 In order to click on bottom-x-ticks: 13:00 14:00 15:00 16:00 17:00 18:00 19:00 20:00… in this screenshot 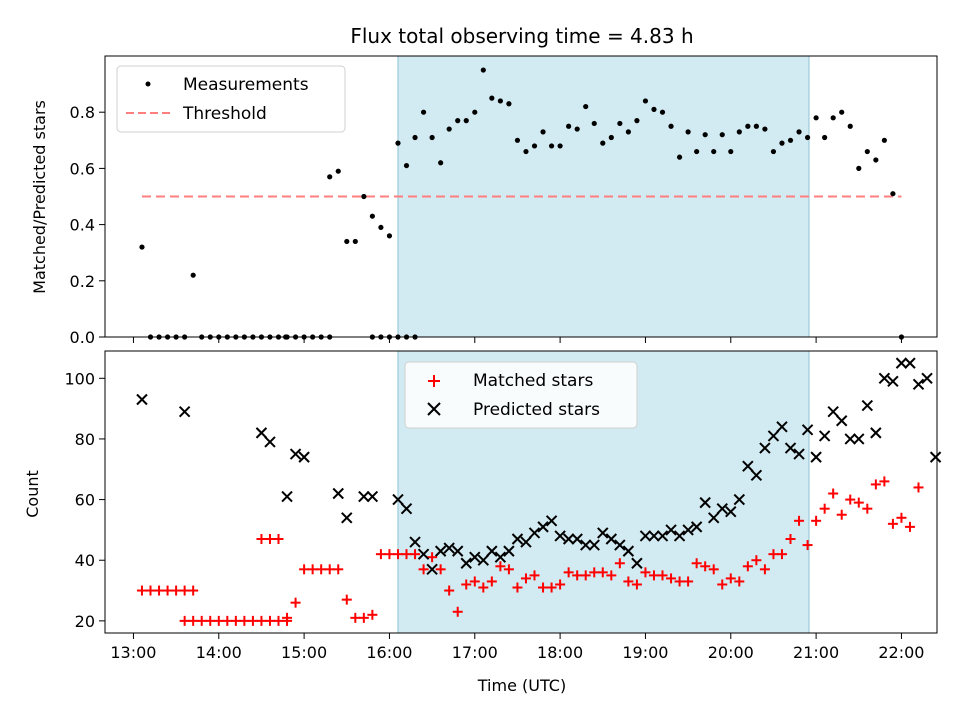, I will do `click(517, 647)`.